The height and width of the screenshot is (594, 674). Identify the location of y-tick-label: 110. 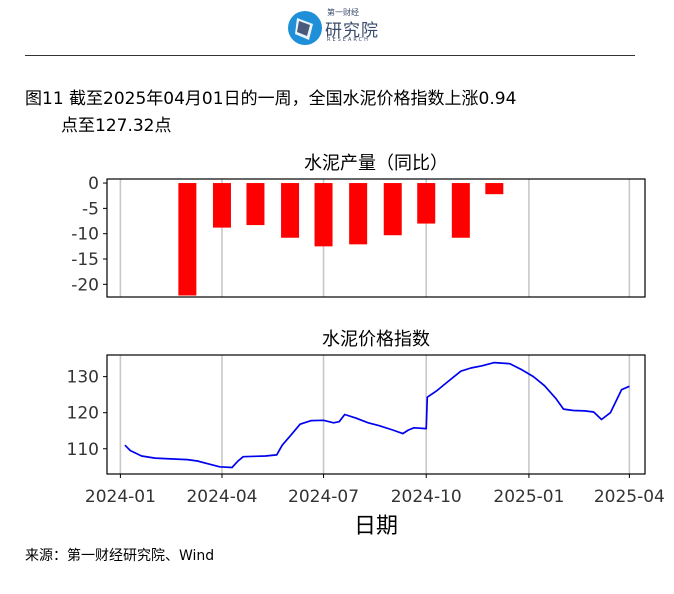
(83, 450).